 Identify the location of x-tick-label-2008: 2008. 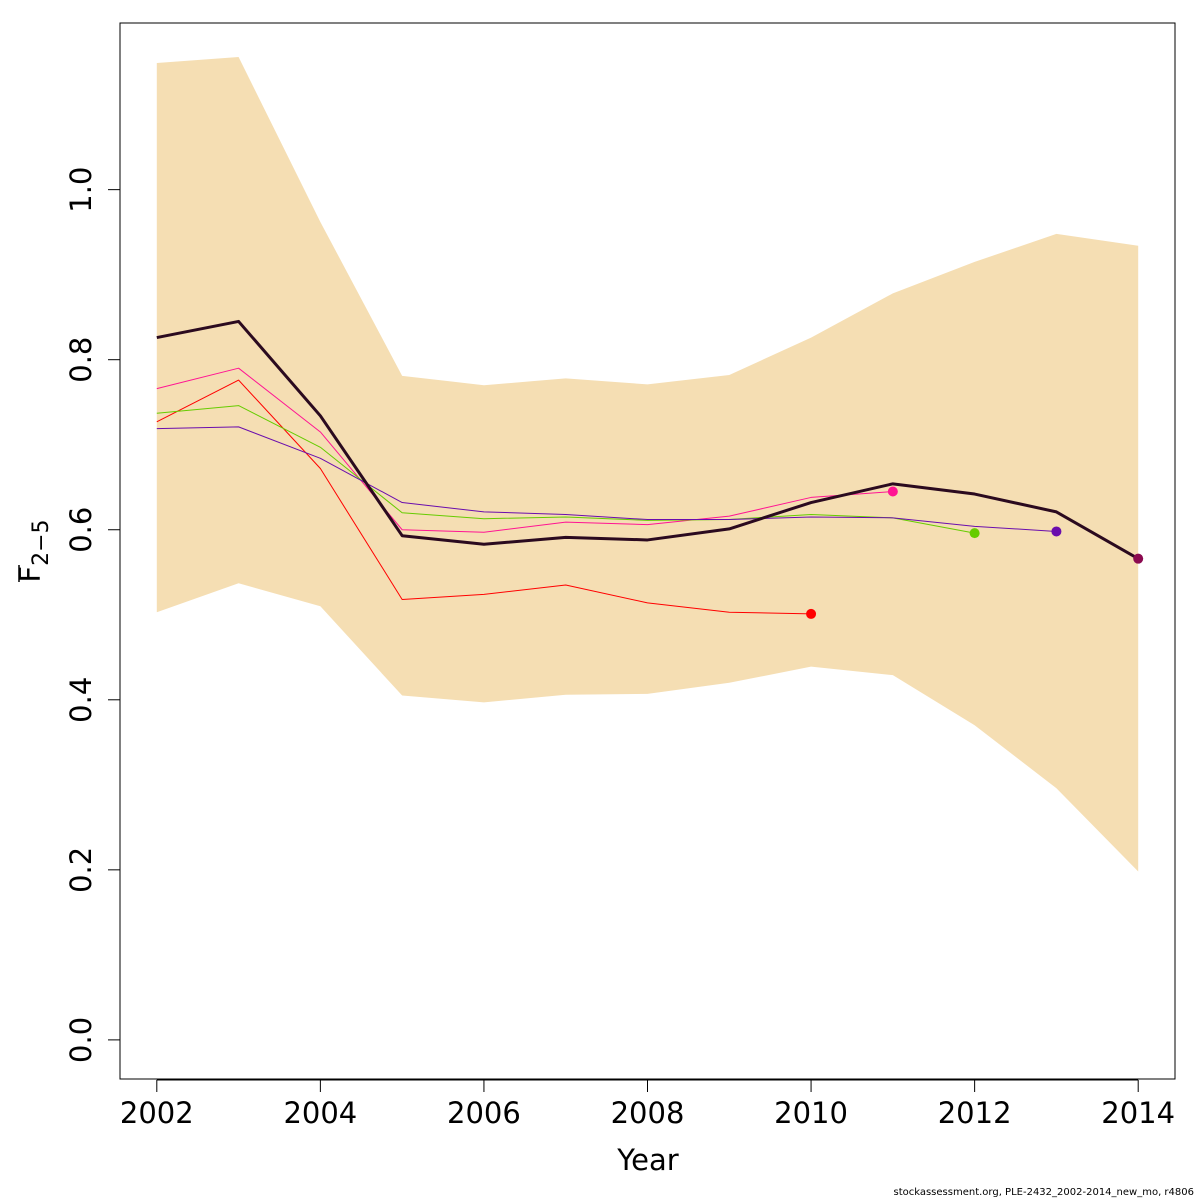
(648, 1113).